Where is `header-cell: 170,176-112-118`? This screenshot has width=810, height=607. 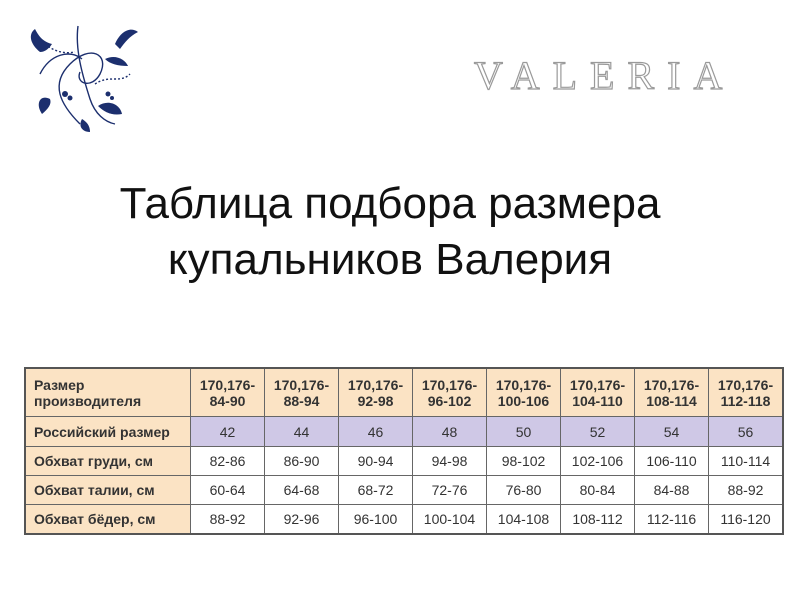 header-cell: 170,176-112-118 is located at coordinates (746, 392).